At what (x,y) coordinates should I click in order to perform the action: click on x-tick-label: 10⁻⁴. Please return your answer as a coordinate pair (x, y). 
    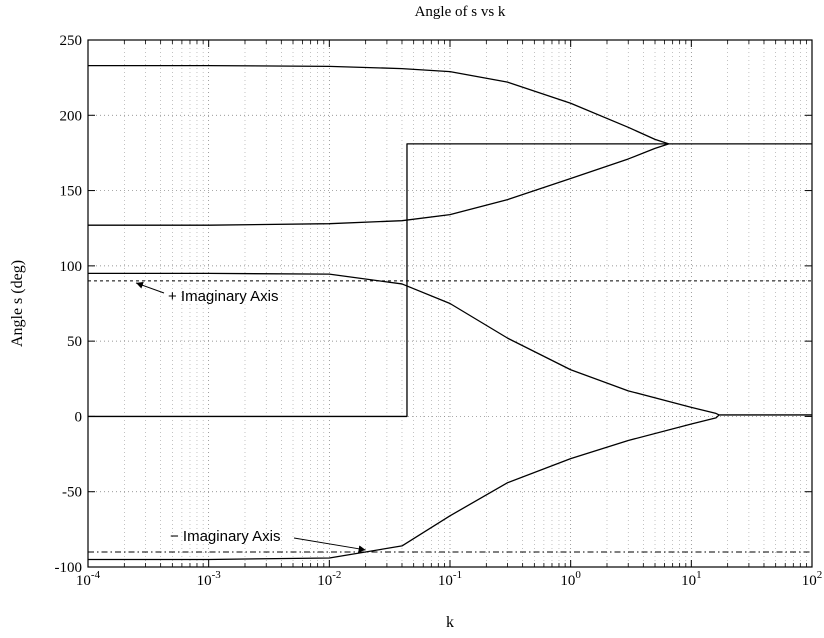
    Looking at the image, I should click on (88, 579).